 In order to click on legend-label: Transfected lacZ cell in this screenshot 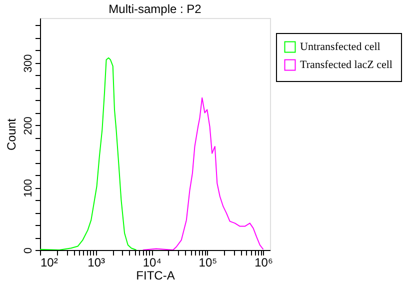, I will do `click(346, 65)`.